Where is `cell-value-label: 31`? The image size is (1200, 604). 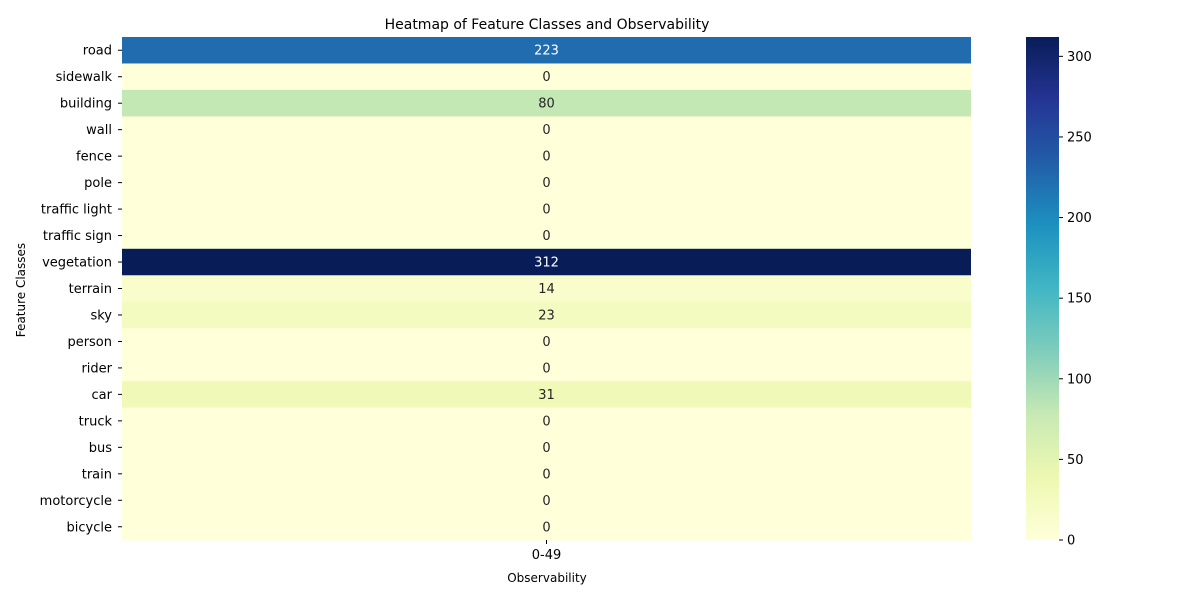 cell-value-label: 31 is located at coordinates (546, 395).